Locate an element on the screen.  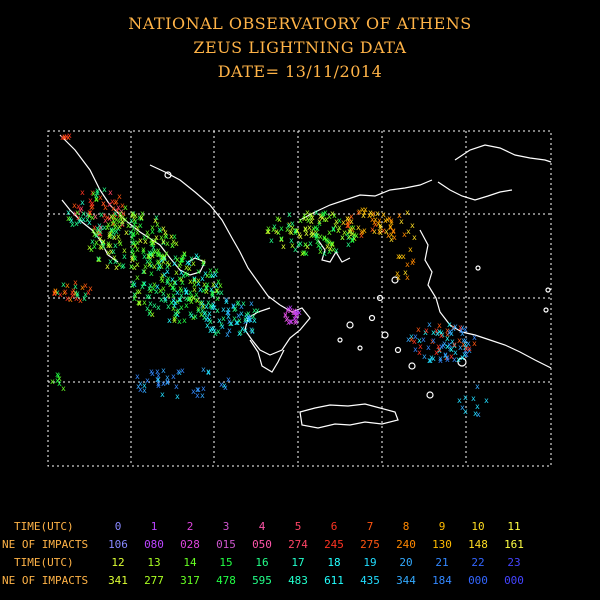
impacts-cell: 274 is located at coordinates (298, 544).